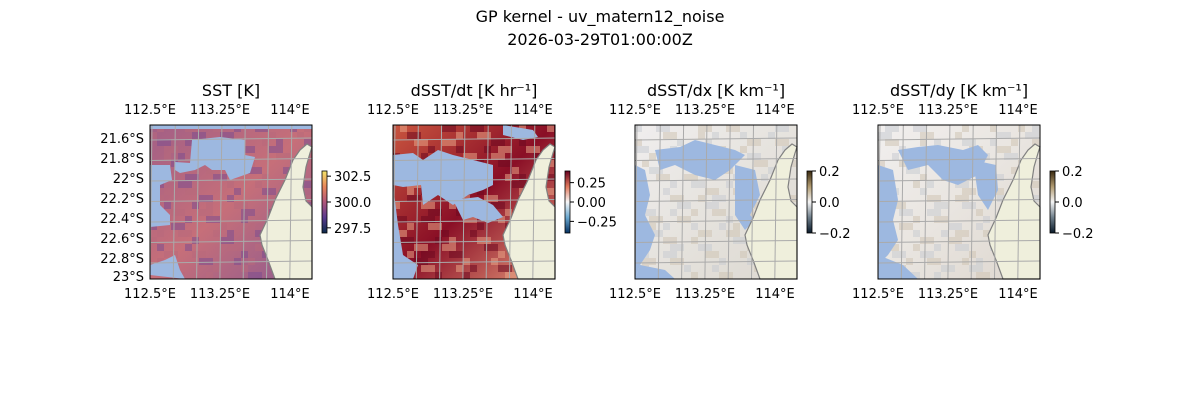 The image size is (1200, 400). Describe the element at coordinates (122, 159) in the screenshot. I see `y-tick-label: 21.8°S` at that location.